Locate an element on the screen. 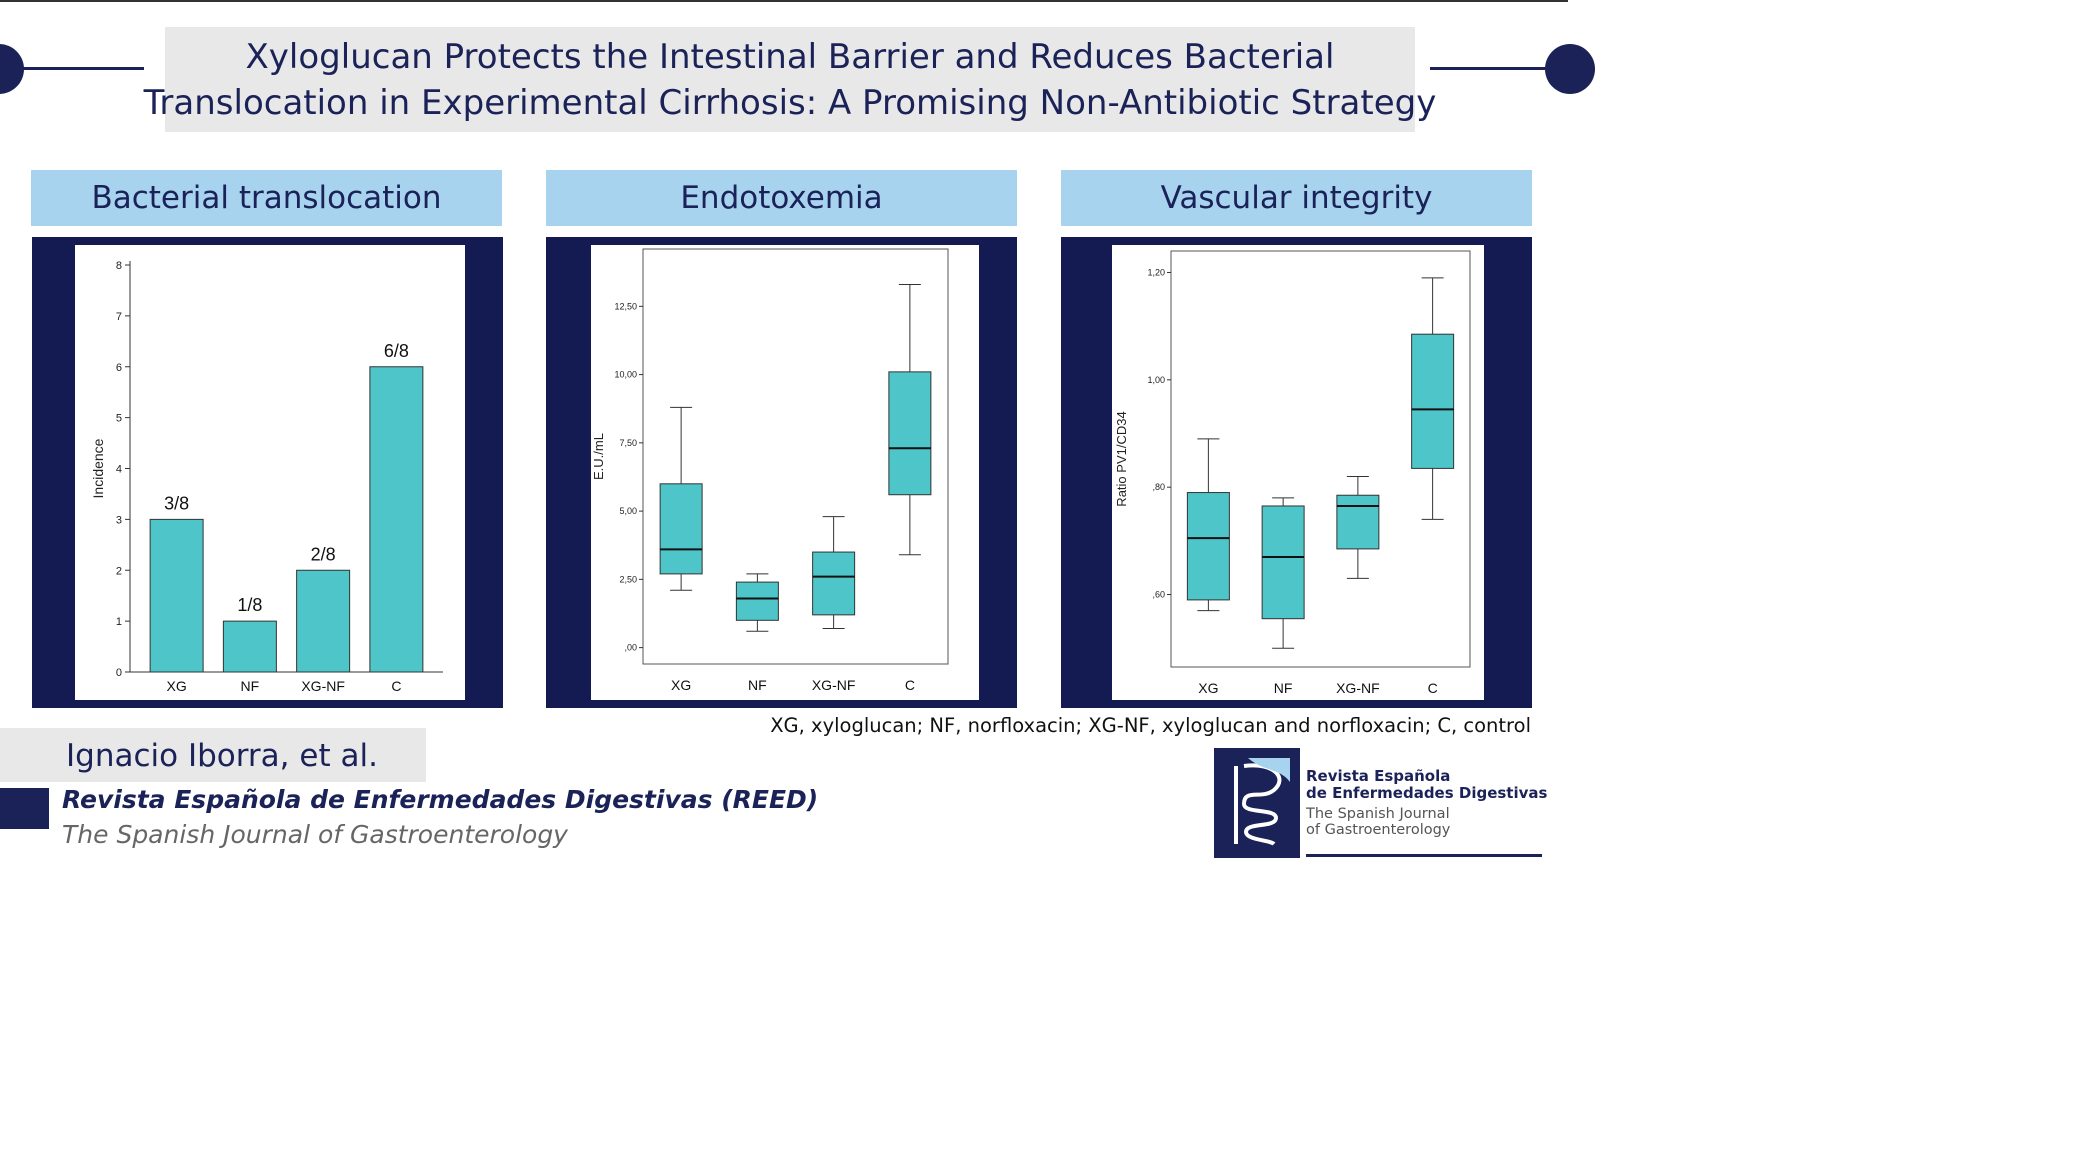  y-tick-label: 7 is located at coordinates (119, 317).